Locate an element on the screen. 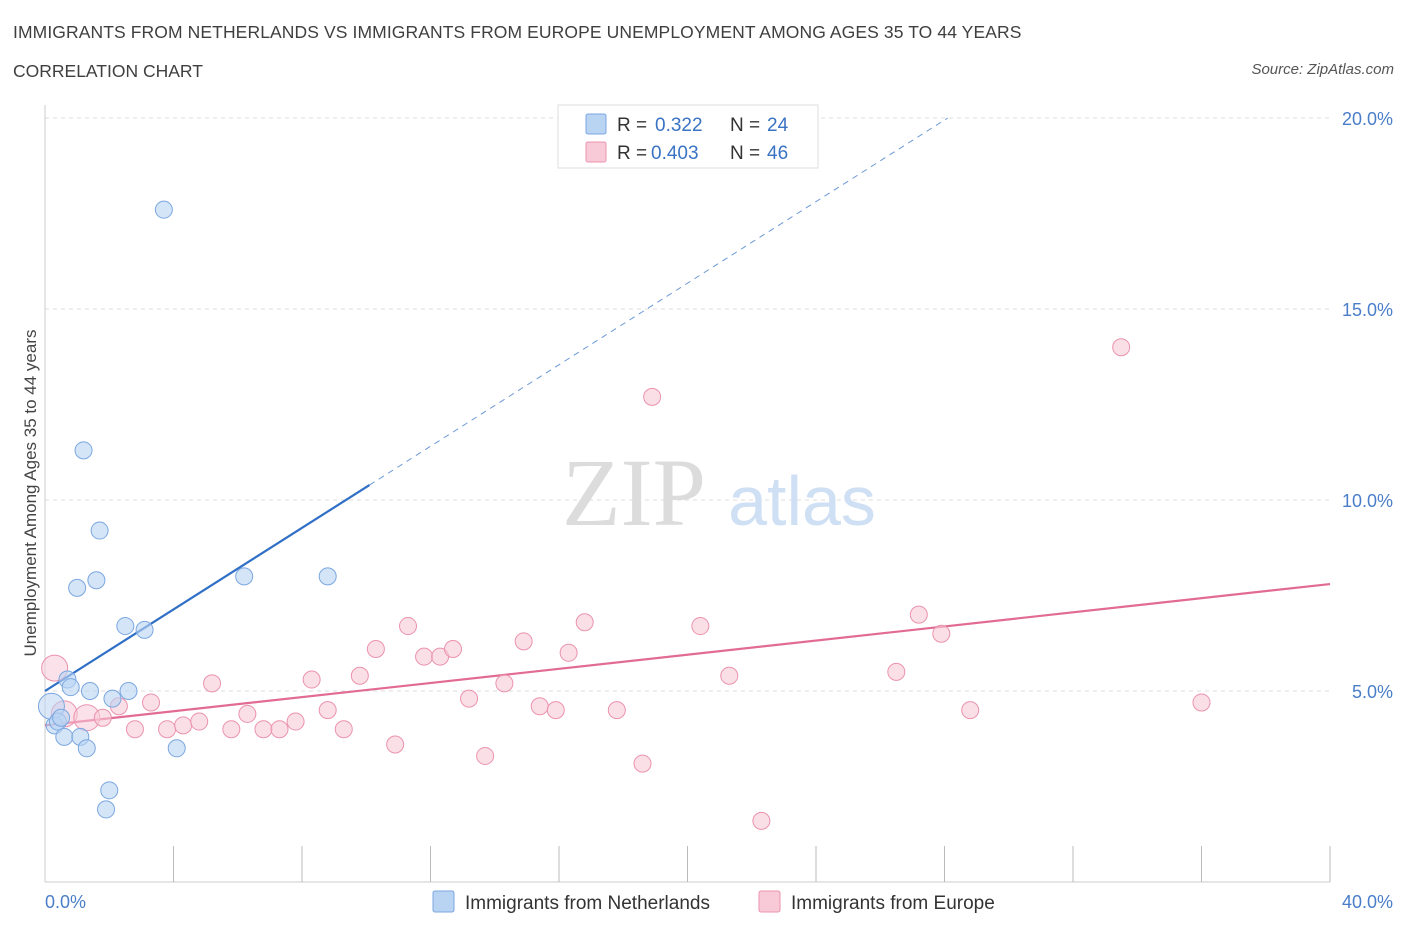  series-label-netherlands: Immigrants from Netherlands is located at coordinates (587, 903).